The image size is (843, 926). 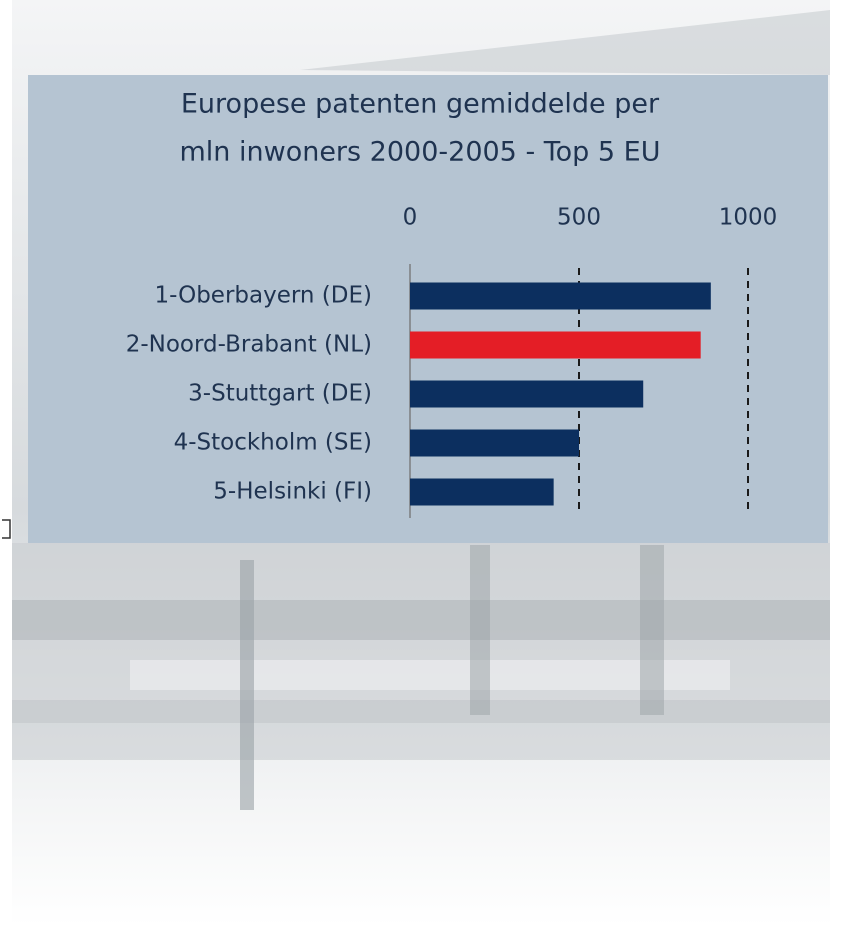 I want to click on y-tick-label: 4-Stockholm (SE), so click(x=273, y=443).